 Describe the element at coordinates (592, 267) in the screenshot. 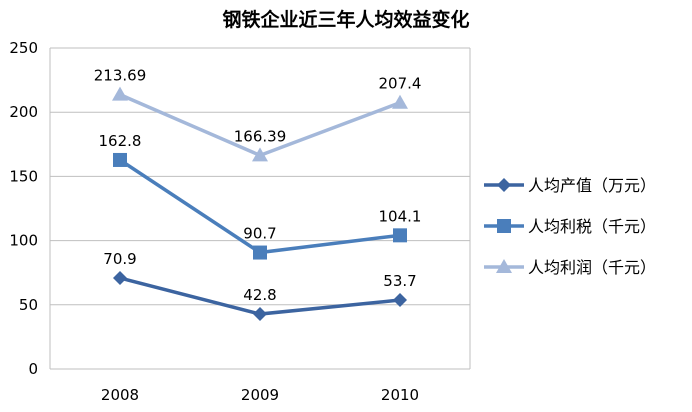

I see `legend-label: 人均利润（千元）` at that location.